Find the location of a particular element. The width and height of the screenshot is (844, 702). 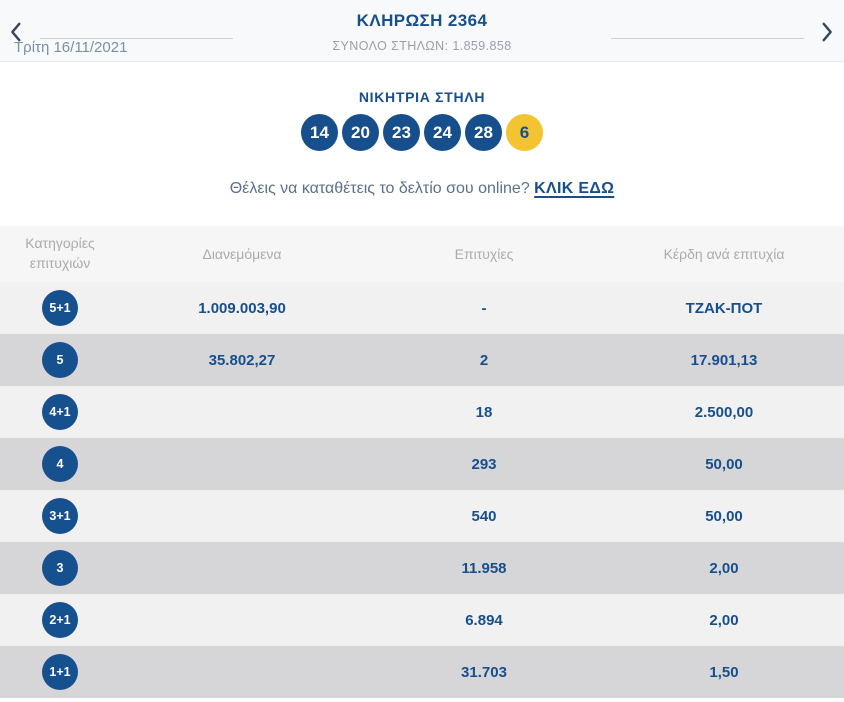

winning-number-ball: 24 is located at coordinates (442, 132).